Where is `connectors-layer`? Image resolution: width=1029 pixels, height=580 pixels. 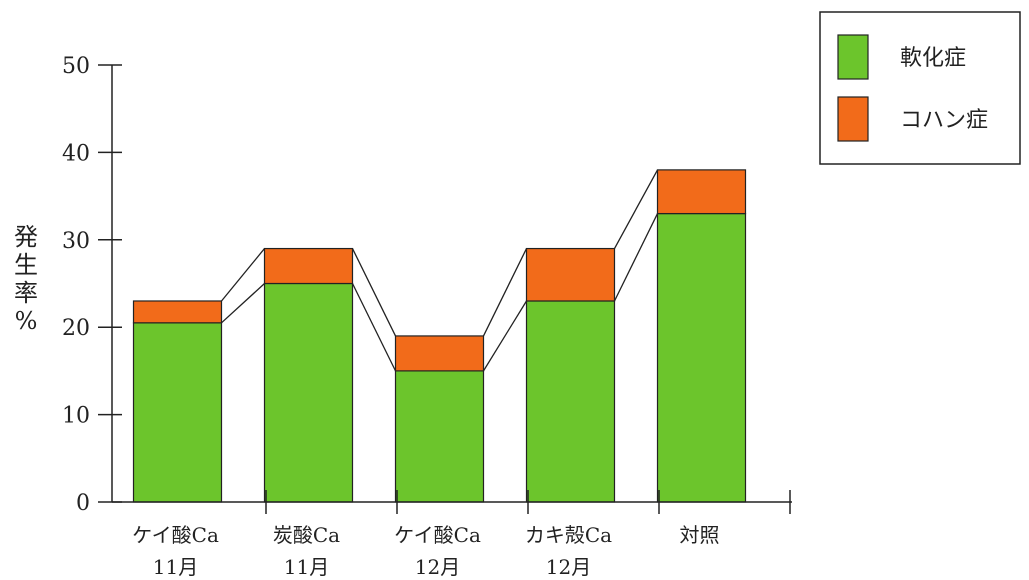 connectors-layer is located at coordinates (439, 270).